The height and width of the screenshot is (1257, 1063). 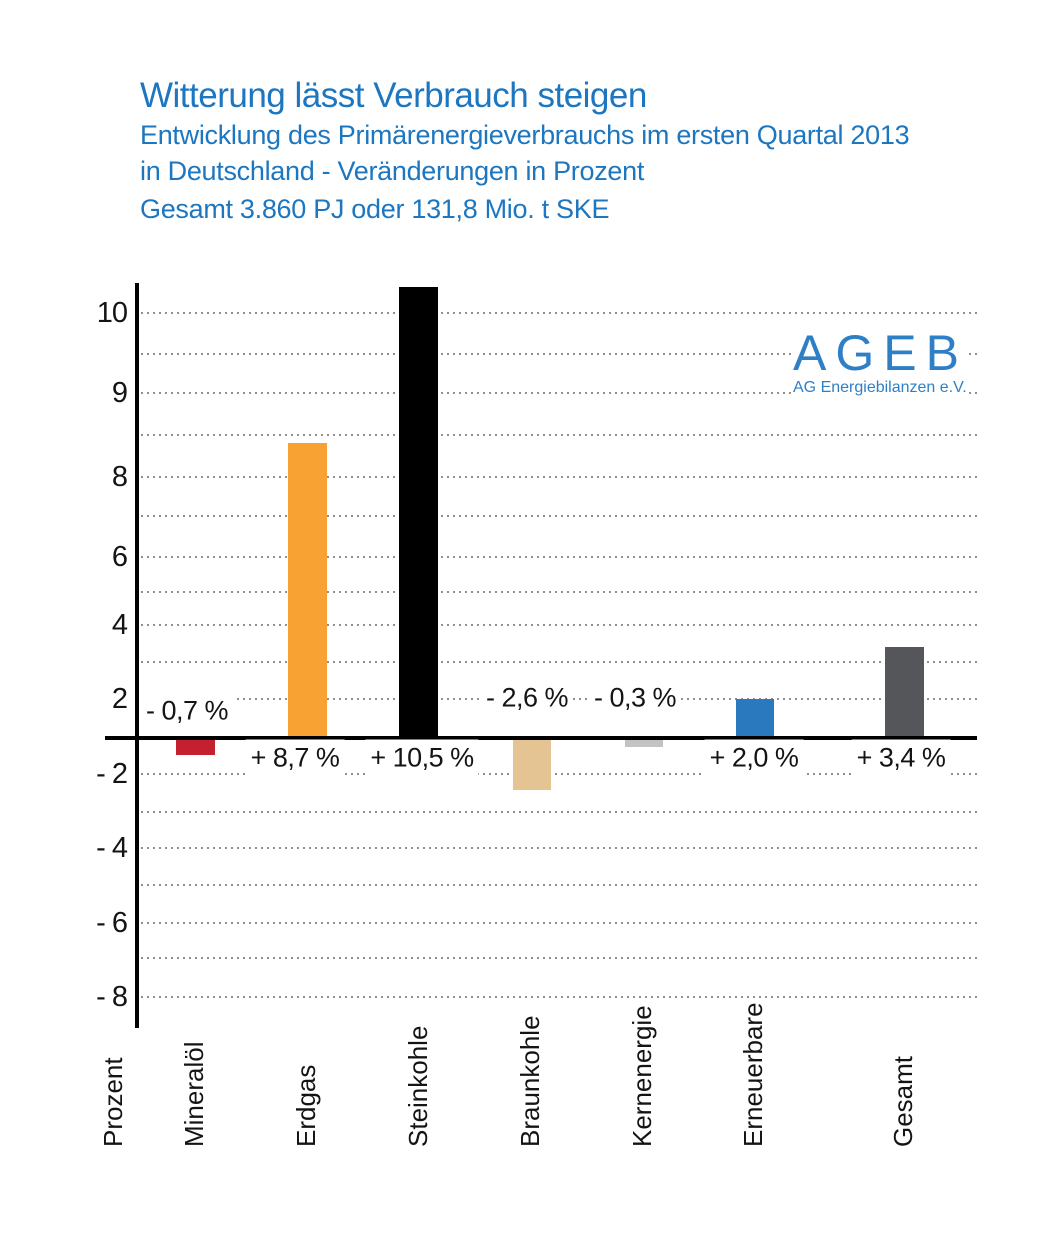 What do you see at coordinates (119, 625) in the screenshot?
I see `y-tick-label: 4` at bounding box center [119, 625].